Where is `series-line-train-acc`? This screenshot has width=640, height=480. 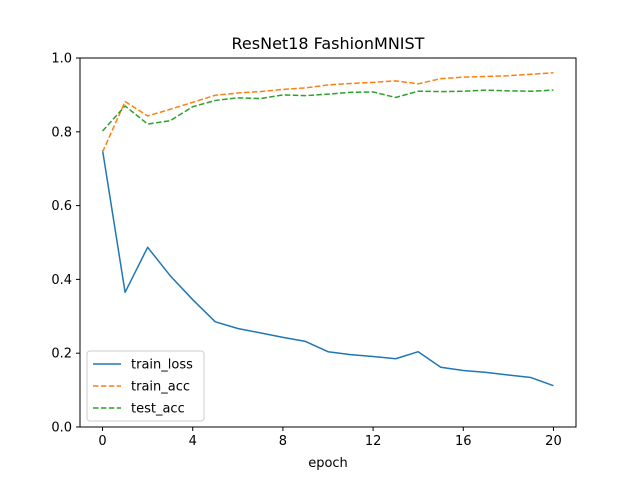 series-line-train-acc is located at coordinates (327, 112).